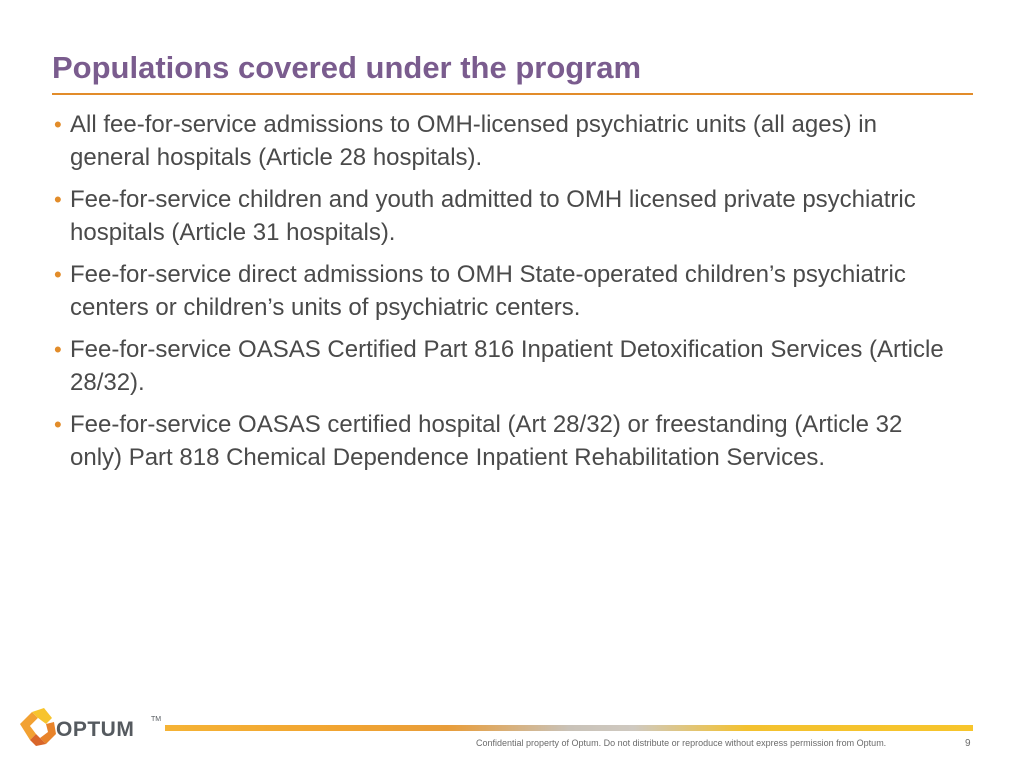 The width and height of the screenshot is (1024, 768). I want to click on logo-wordmark: OPTUM, so click(95, 729).